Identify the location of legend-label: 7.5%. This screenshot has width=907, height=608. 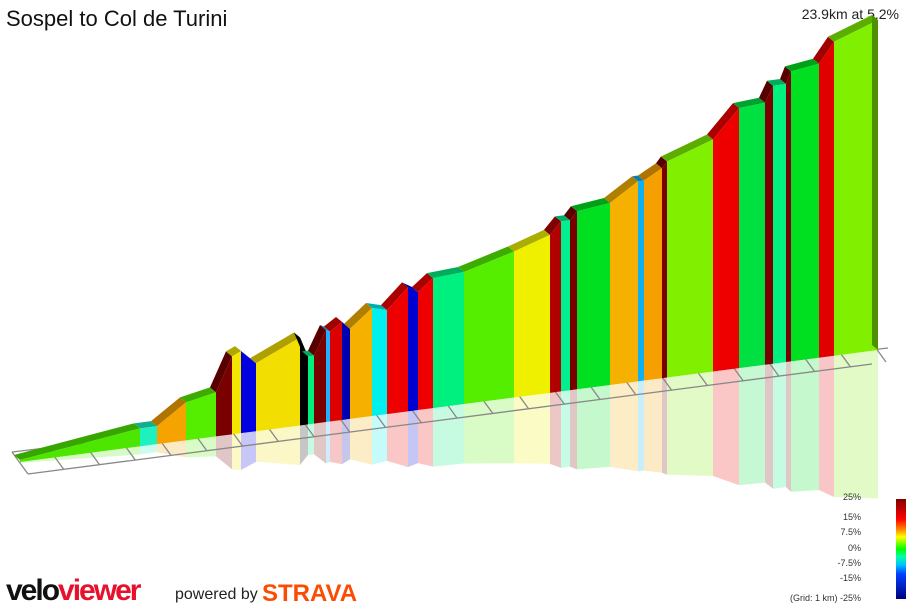
(850, 532).